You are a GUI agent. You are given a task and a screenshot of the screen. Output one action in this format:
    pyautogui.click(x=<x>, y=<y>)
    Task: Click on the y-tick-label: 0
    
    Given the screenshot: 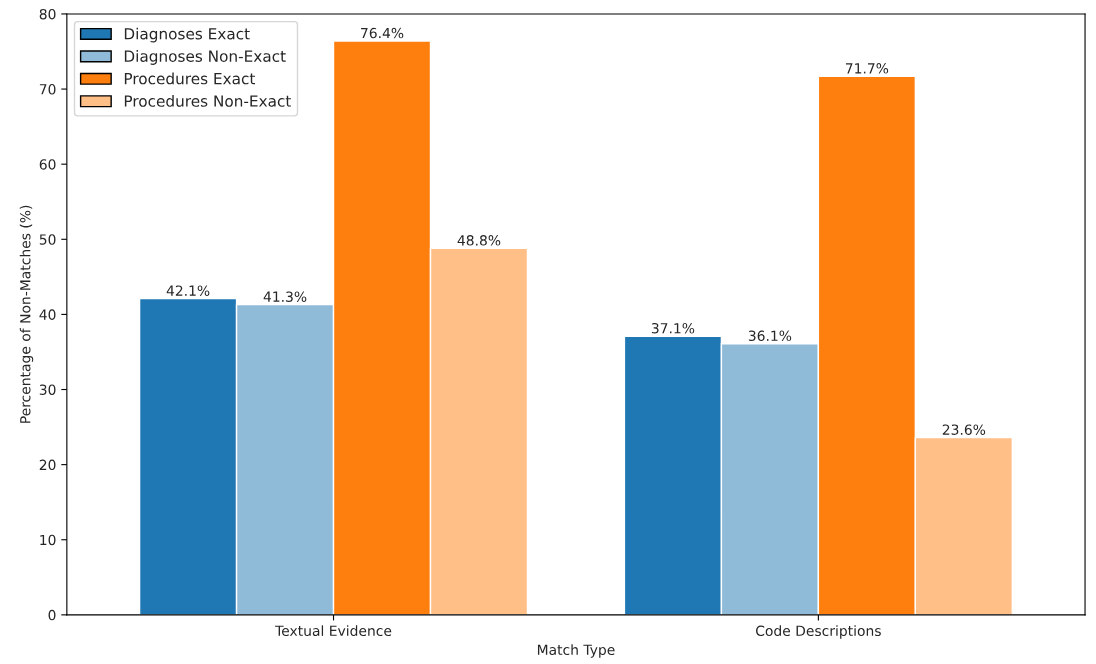 What is the action you would take?
    pyautogui.click(x=52, y=615)
    